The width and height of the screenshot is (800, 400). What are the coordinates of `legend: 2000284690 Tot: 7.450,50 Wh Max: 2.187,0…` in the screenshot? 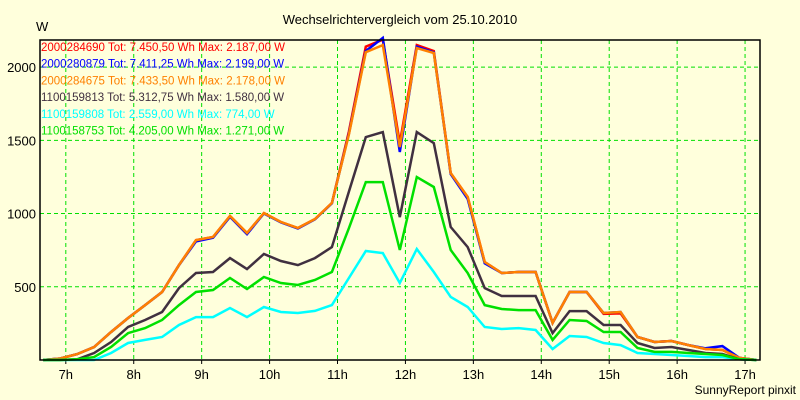 It's located at (163, 90).